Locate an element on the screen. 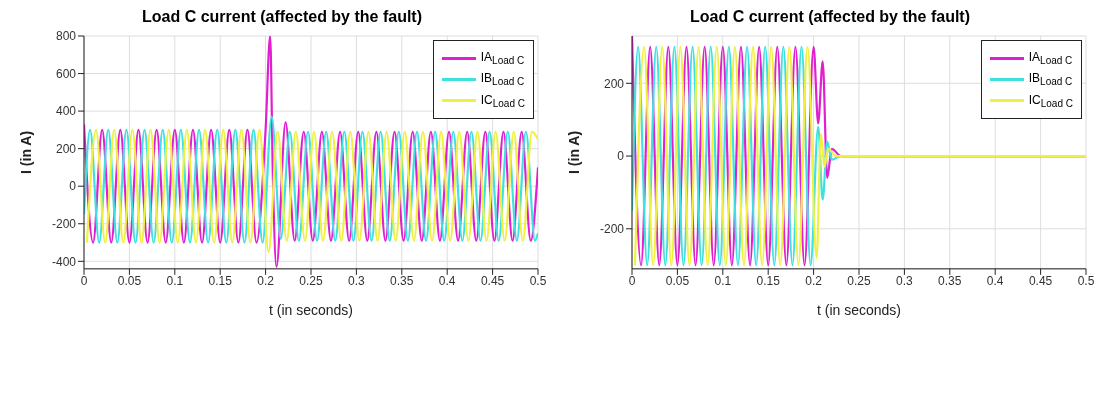 Image resolution: width=1112 pixels, height=416 pixels. y-tick-label: -400 is located at coordinates (64, 261).